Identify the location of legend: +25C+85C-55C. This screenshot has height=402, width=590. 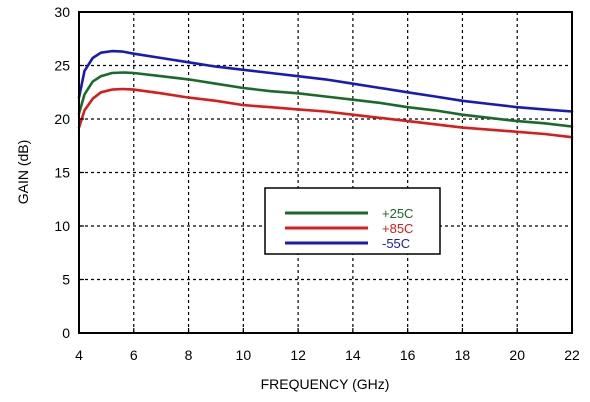
(352, 221).